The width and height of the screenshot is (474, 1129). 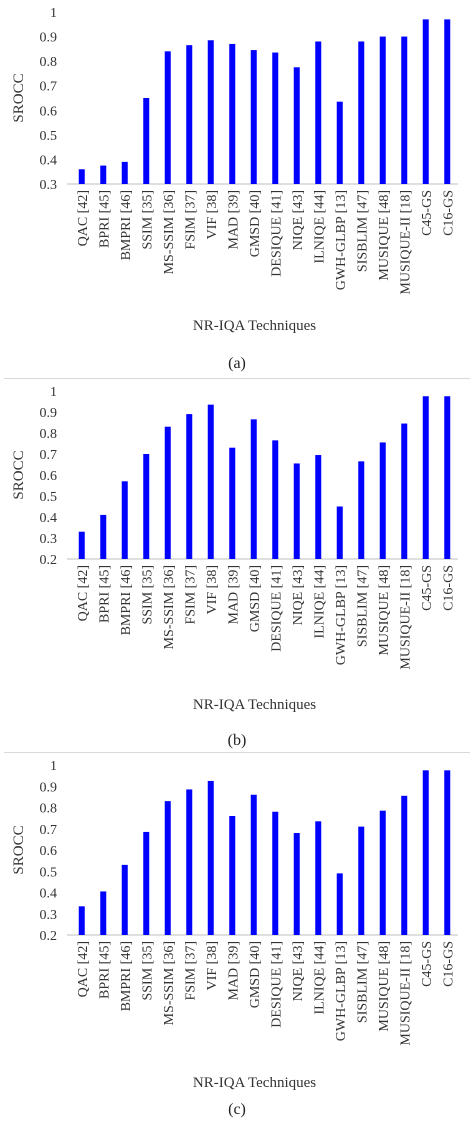 What do you see at coordinates (53, 13) in the screenshot?
I see `y-tick-label: 1` at bounding box center [53, 13].